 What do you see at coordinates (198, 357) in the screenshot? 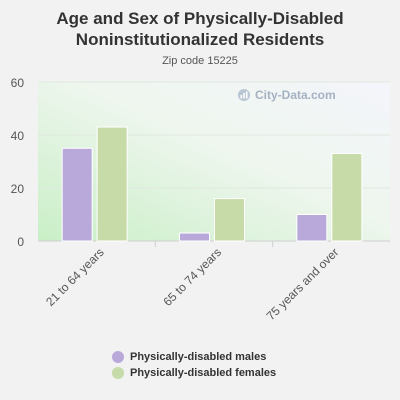
I see `legend-label-males: Physically-disabled males` at bounding box center [198, 357].